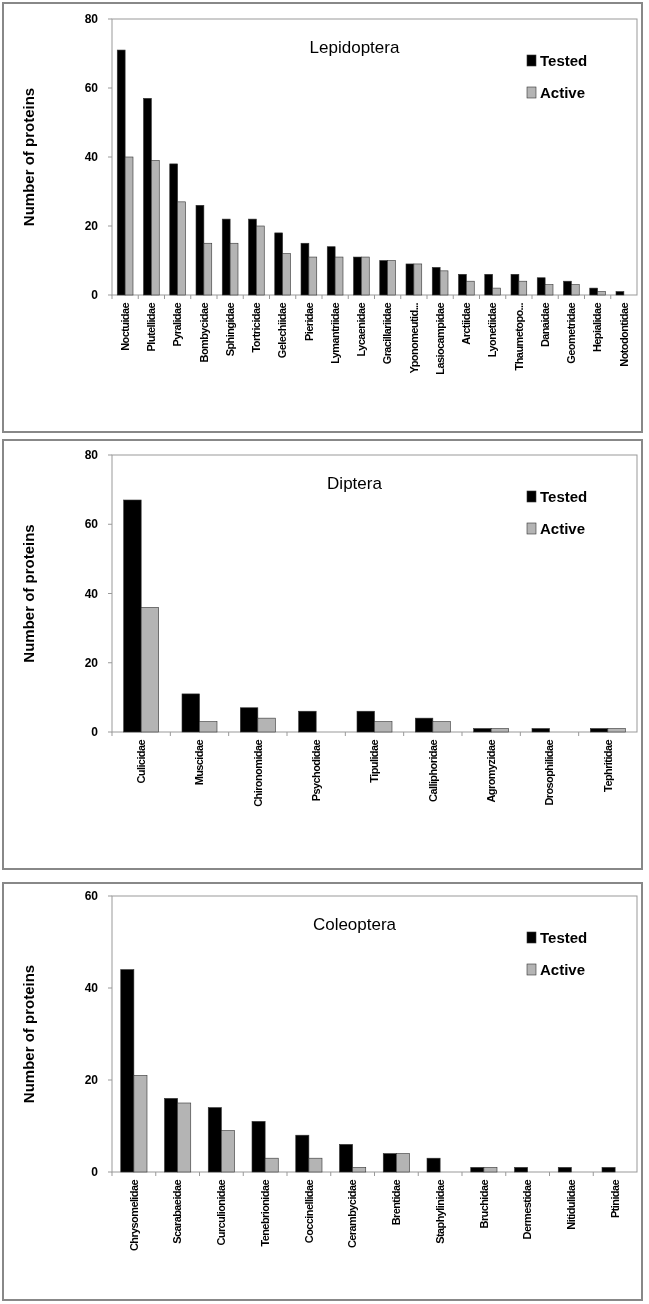 This screenshot has height=1304, width=649. Describe the element at coordinates (466, 323) in the screenshot. I see `x-tick-label: Arctiidae` at that location.